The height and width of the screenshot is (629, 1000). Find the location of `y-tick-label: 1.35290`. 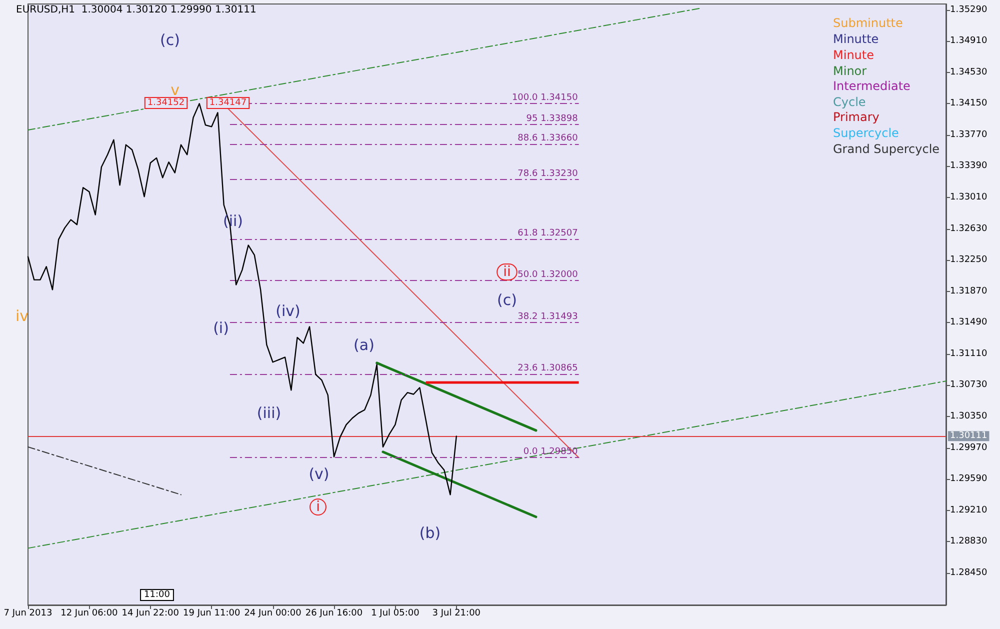

y-tick-label: 1.35290 is located at coordinates (969, 9).